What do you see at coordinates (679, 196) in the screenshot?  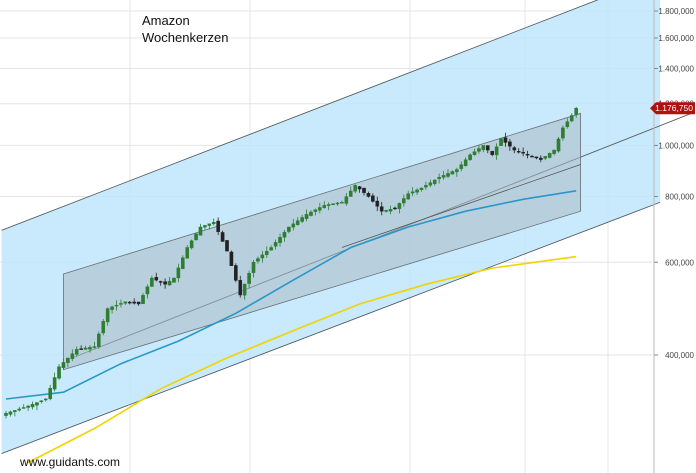 I see `y-tick-label-5: 800,000` at bounding box center [679, 196].